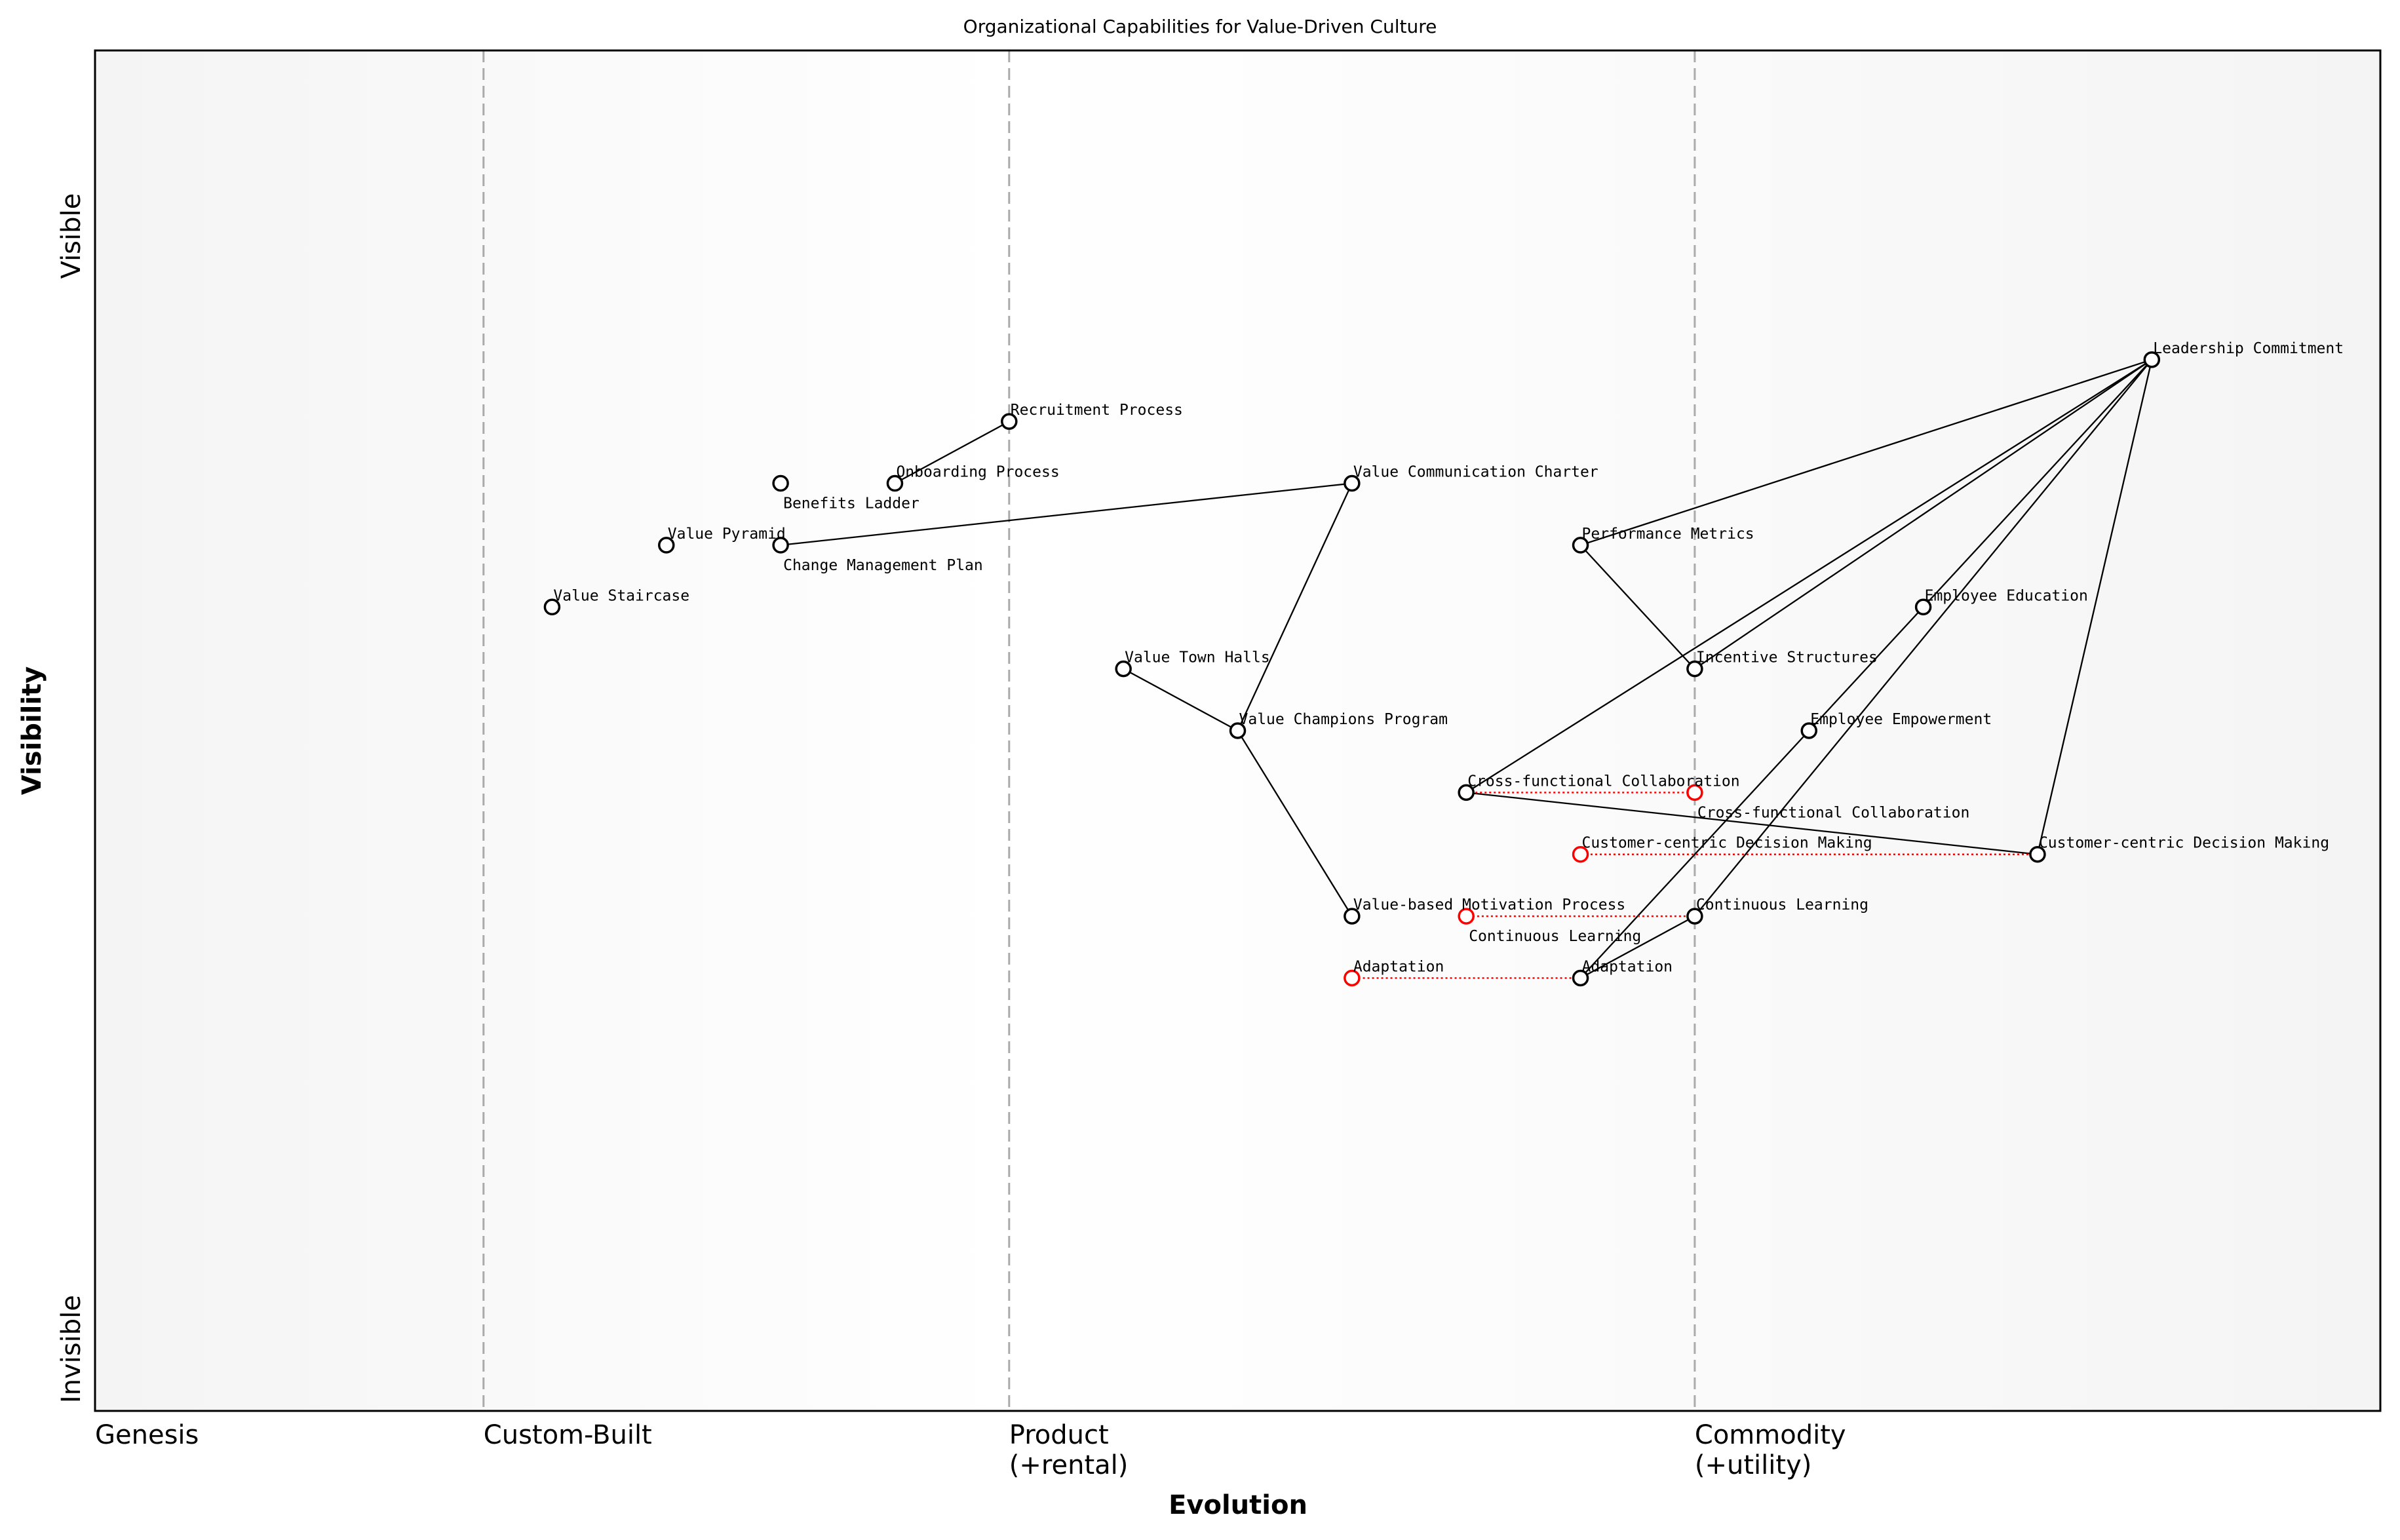 The width and height of the screenshot is (2400, 1540). Describe the element at coordinates (1475, 472) in the screenshot. I see `component-label: Value Communication Charter` at that location.